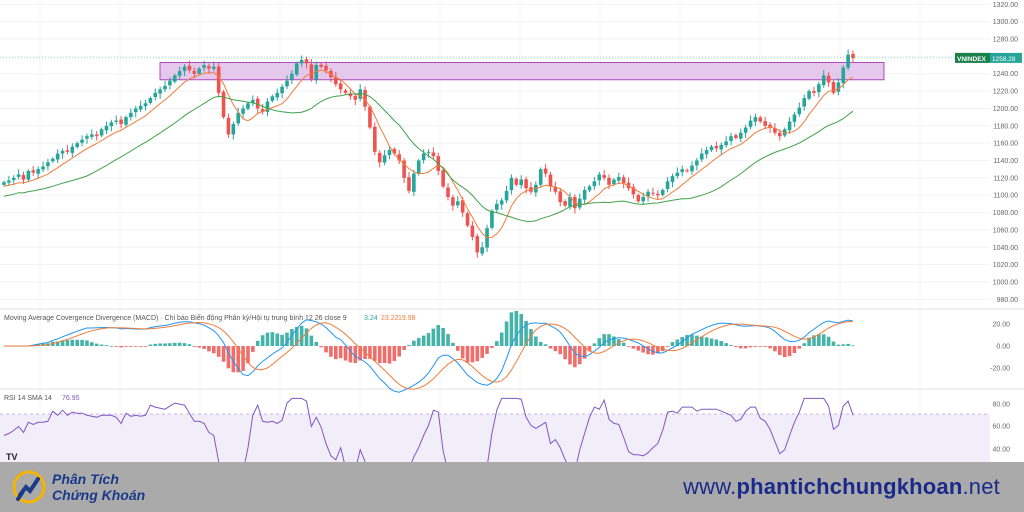 Image resolution: width=1024 pixels, height=512 pixels. I want to click on symbol-label-bg, so click(972, 57).